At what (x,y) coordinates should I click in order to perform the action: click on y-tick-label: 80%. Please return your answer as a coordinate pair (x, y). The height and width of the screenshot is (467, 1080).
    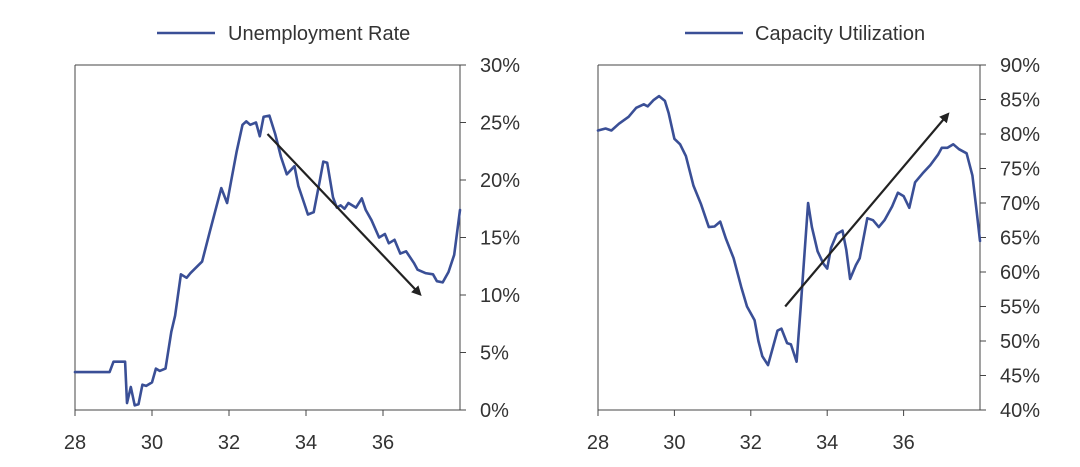
    Looking at the image, I should click on (1020, 135).